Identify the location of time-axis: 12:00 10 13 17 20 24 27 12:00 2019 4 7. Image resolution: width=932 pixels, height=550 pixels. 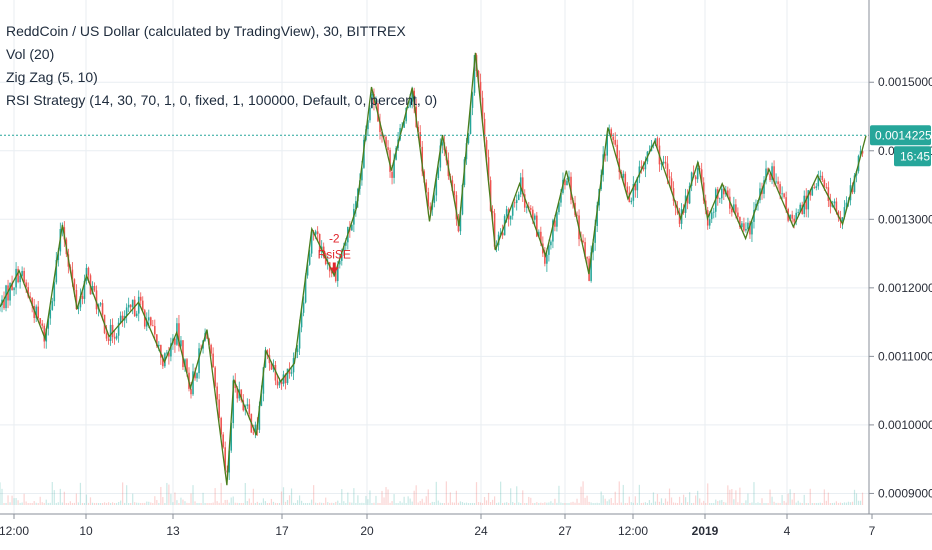
(438, 526).